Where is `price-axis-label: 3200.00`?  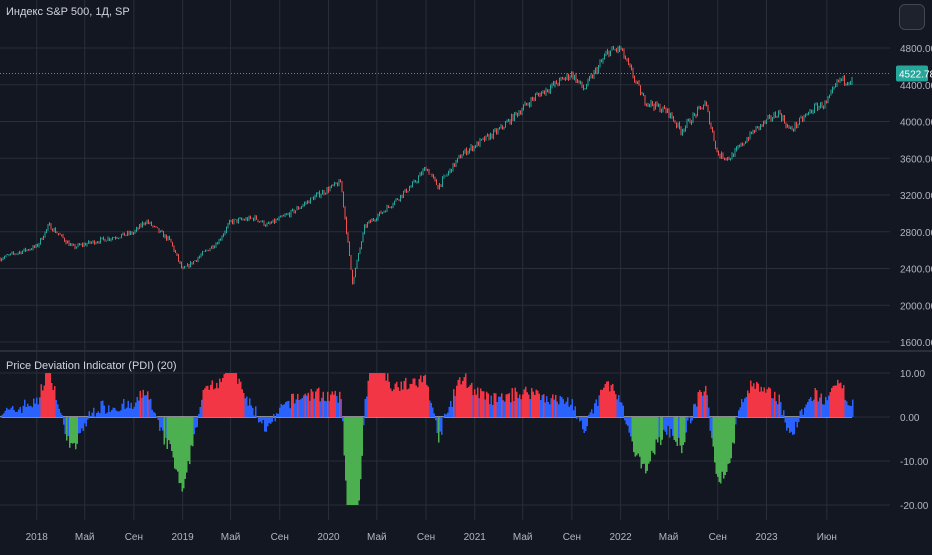 price-axis-label: 3200.00 is located at coordinates (916, 196).